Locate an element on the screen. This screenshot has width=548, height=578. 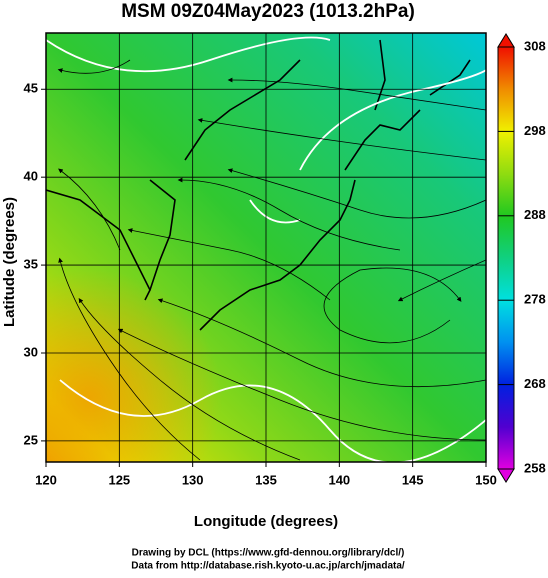
y-tick-label: 40 is located at coordinates (31, 176).